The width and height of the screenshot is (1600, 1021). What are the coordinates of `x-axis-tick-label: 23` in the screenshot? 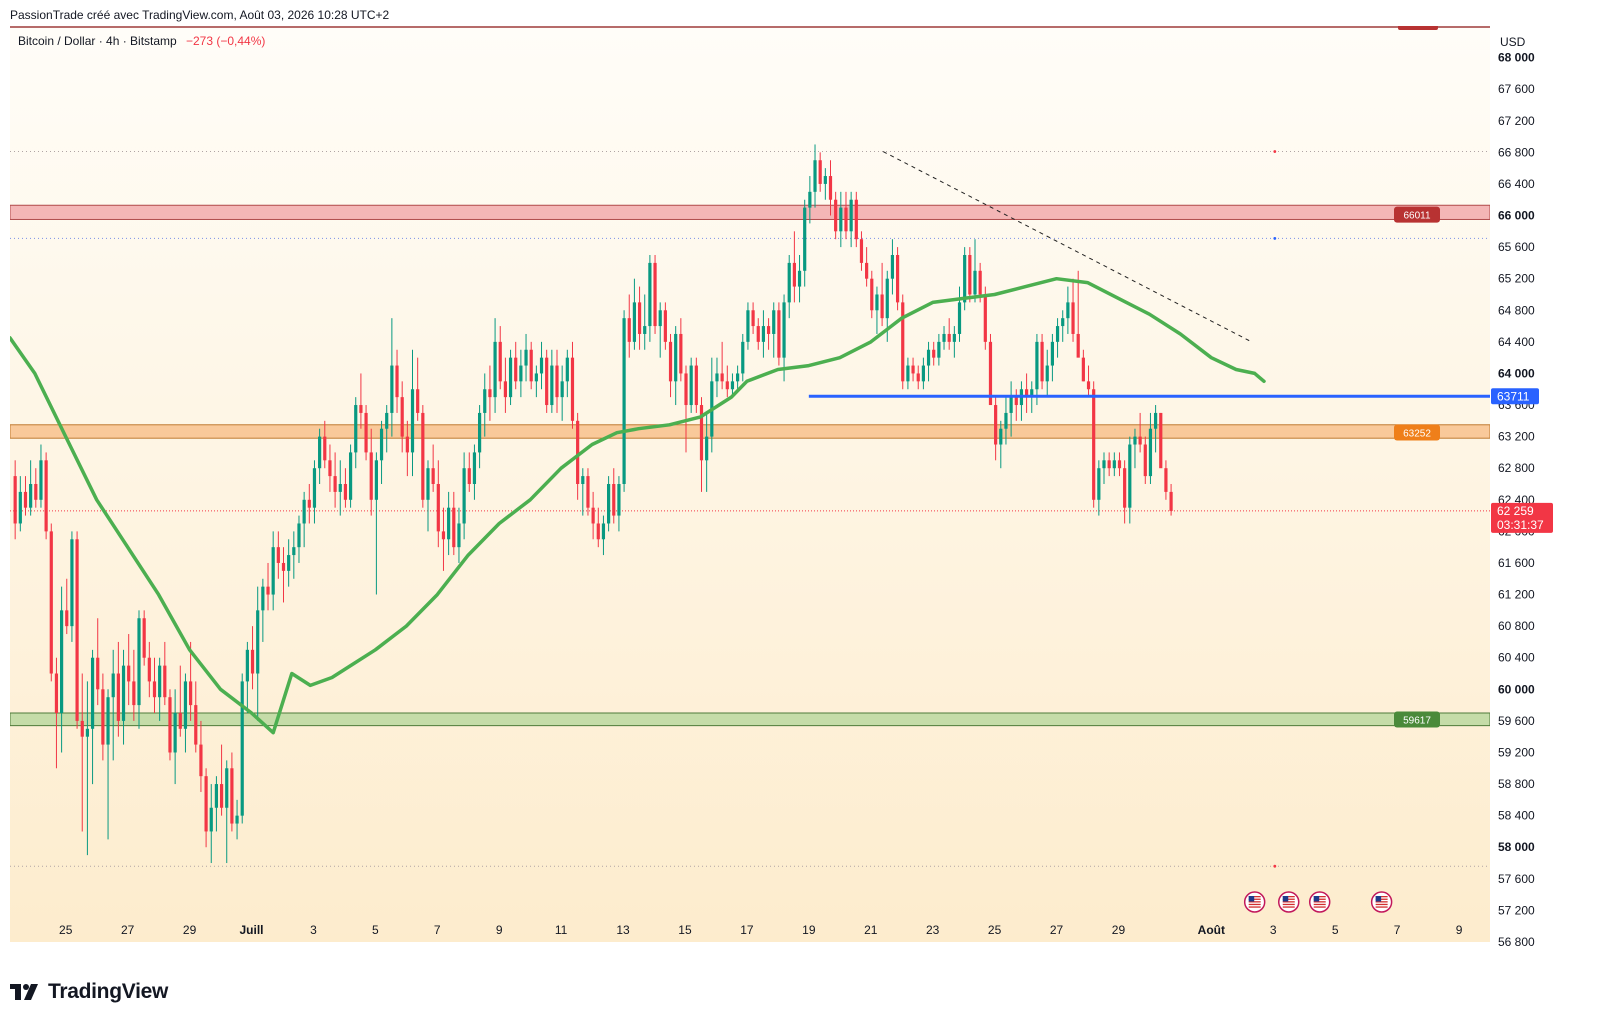 It's located at (933, 930).